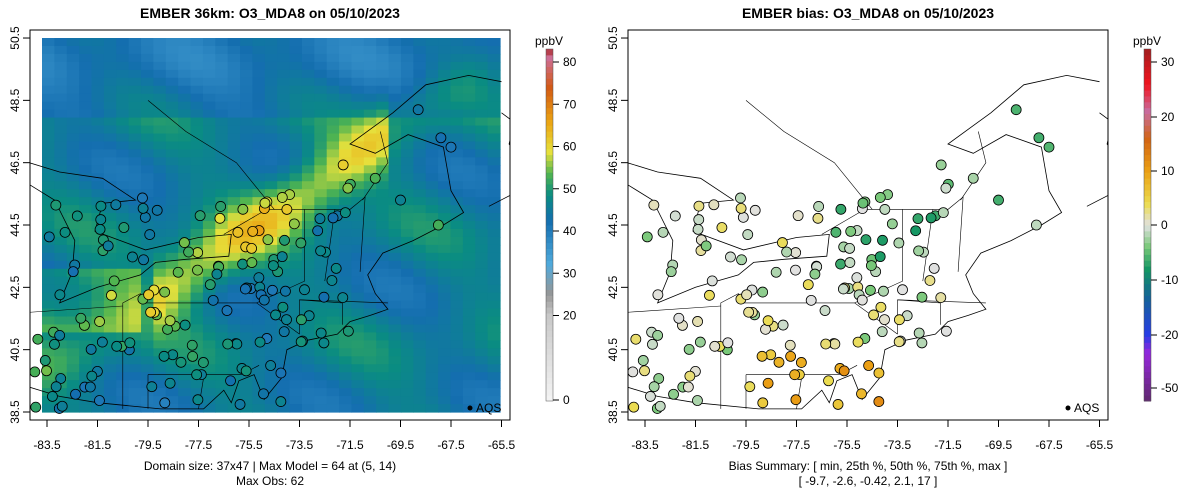 This screenshot has width=1200, height=502. I want to click on y-tick-label: 50.5, so click(15, 38).